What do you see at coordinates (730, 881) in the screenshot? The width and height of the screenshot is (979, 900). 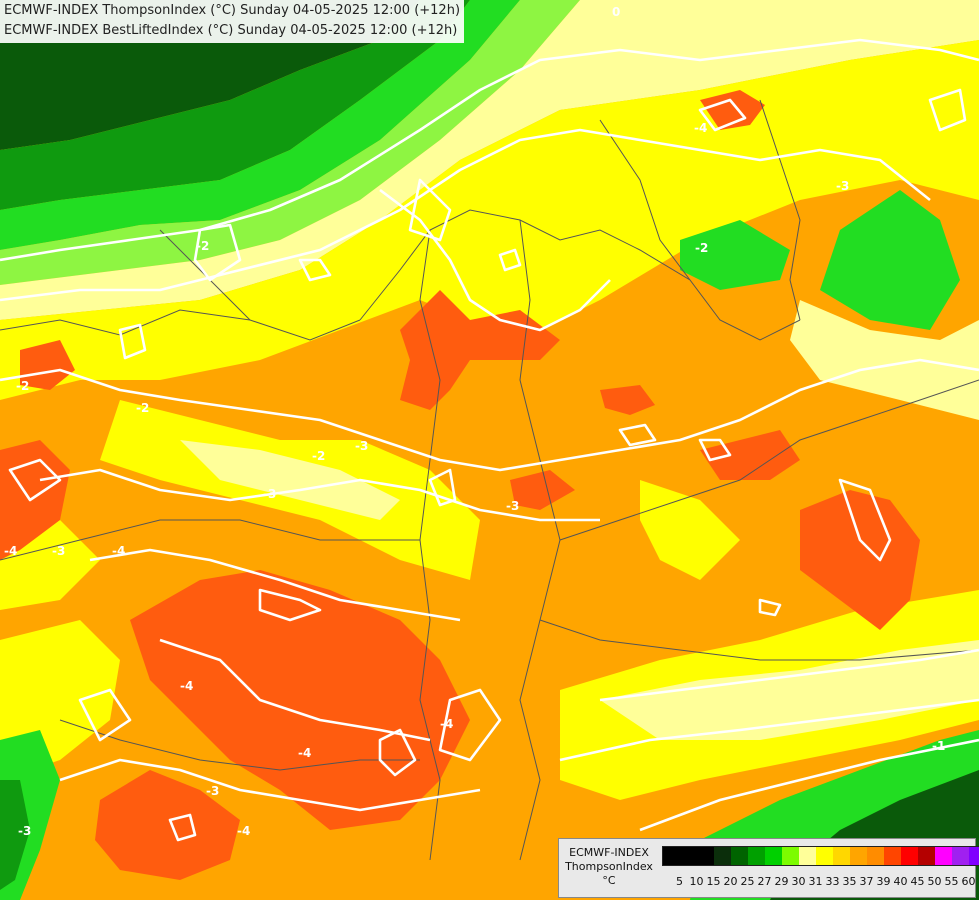 I see `legend-tick-label: 20` at bounding box center [730, 881].